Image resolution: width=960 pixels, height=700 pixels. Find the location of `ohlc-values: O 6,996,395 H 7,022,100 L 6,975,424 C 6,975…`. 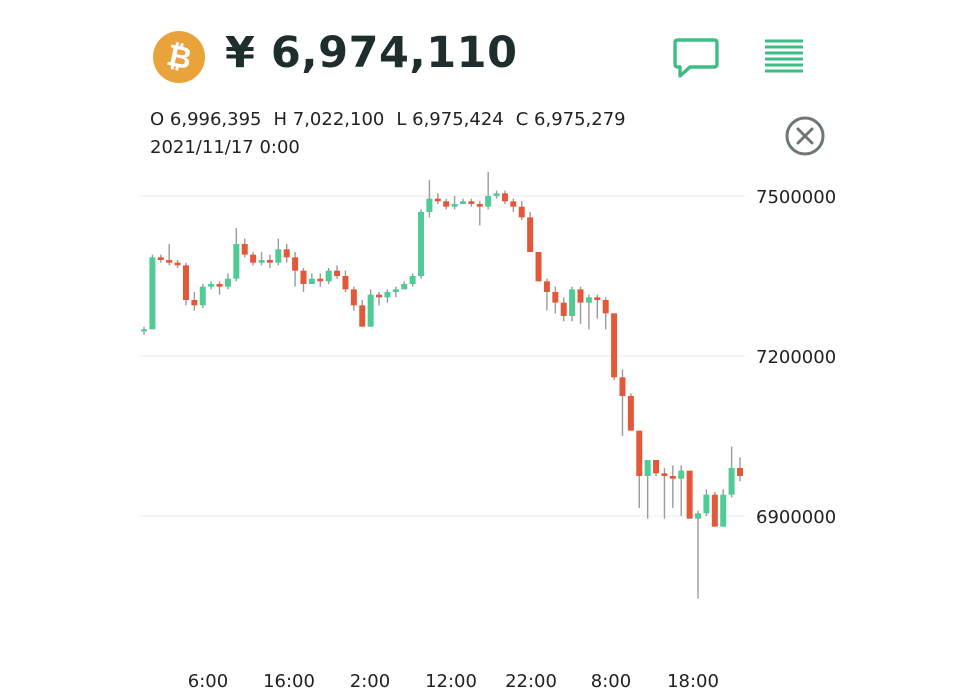

ohlc-values: O 6,996,395 H 7,022,100 L 6,975,424 C 6,975… is located at coordinates (394, 119).